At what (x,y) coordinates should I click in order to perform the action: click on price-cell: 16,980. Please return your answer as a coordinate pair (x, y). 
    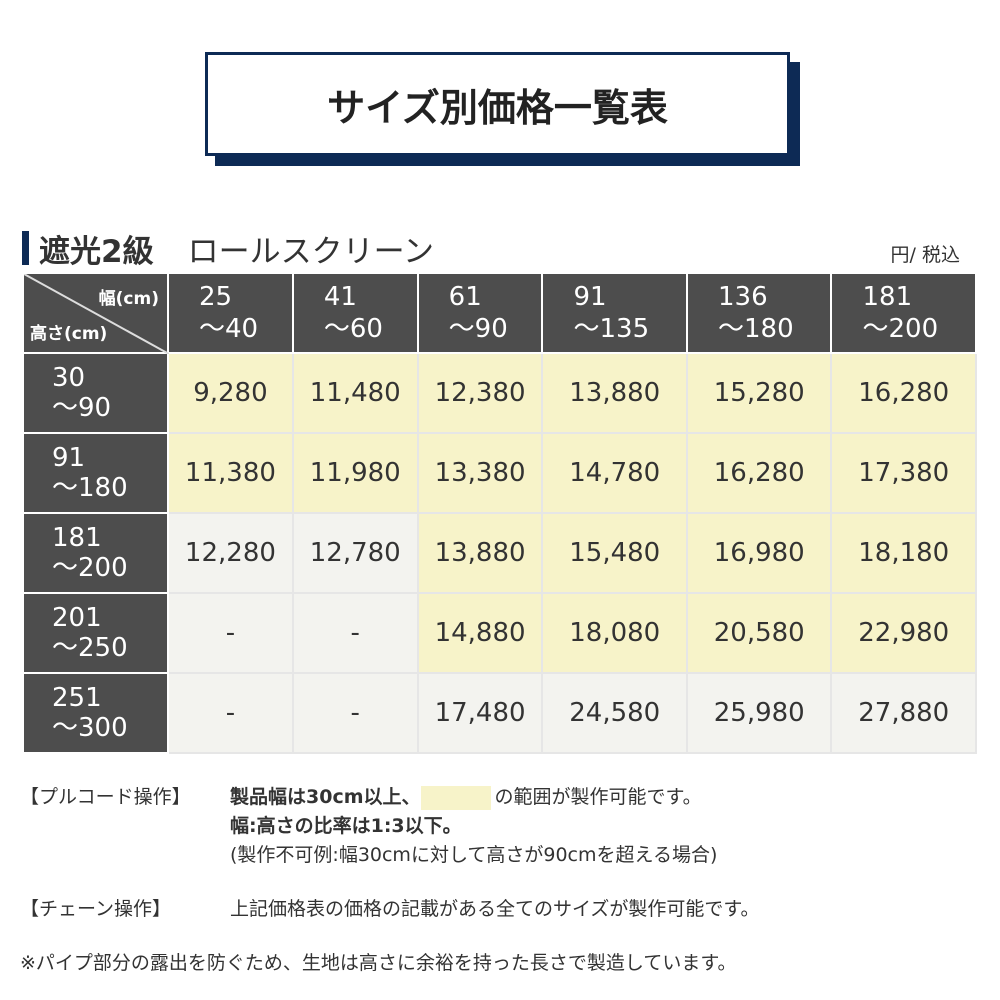
    Looking at the image, I should click on (759, 553).